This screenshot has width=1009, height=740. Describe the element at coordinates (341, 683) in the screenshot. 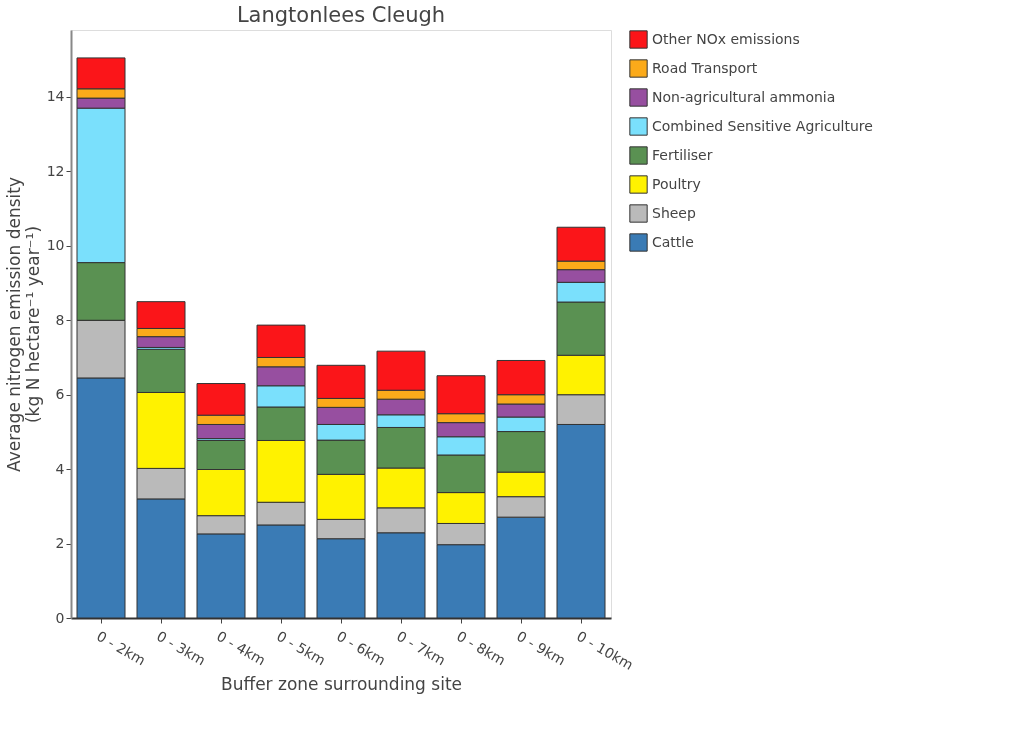

I see `x-axis-title: Buffer zone surrounding site` at that location.